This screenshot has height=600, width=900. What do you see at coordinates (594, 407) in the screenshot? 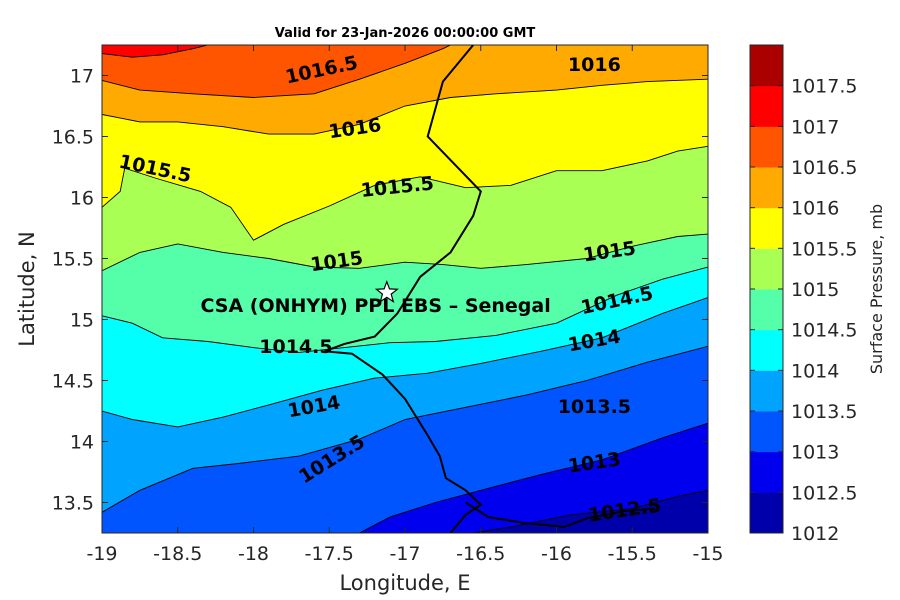
I see `contour-label: 1013.5` at bounding box center [594, 407].